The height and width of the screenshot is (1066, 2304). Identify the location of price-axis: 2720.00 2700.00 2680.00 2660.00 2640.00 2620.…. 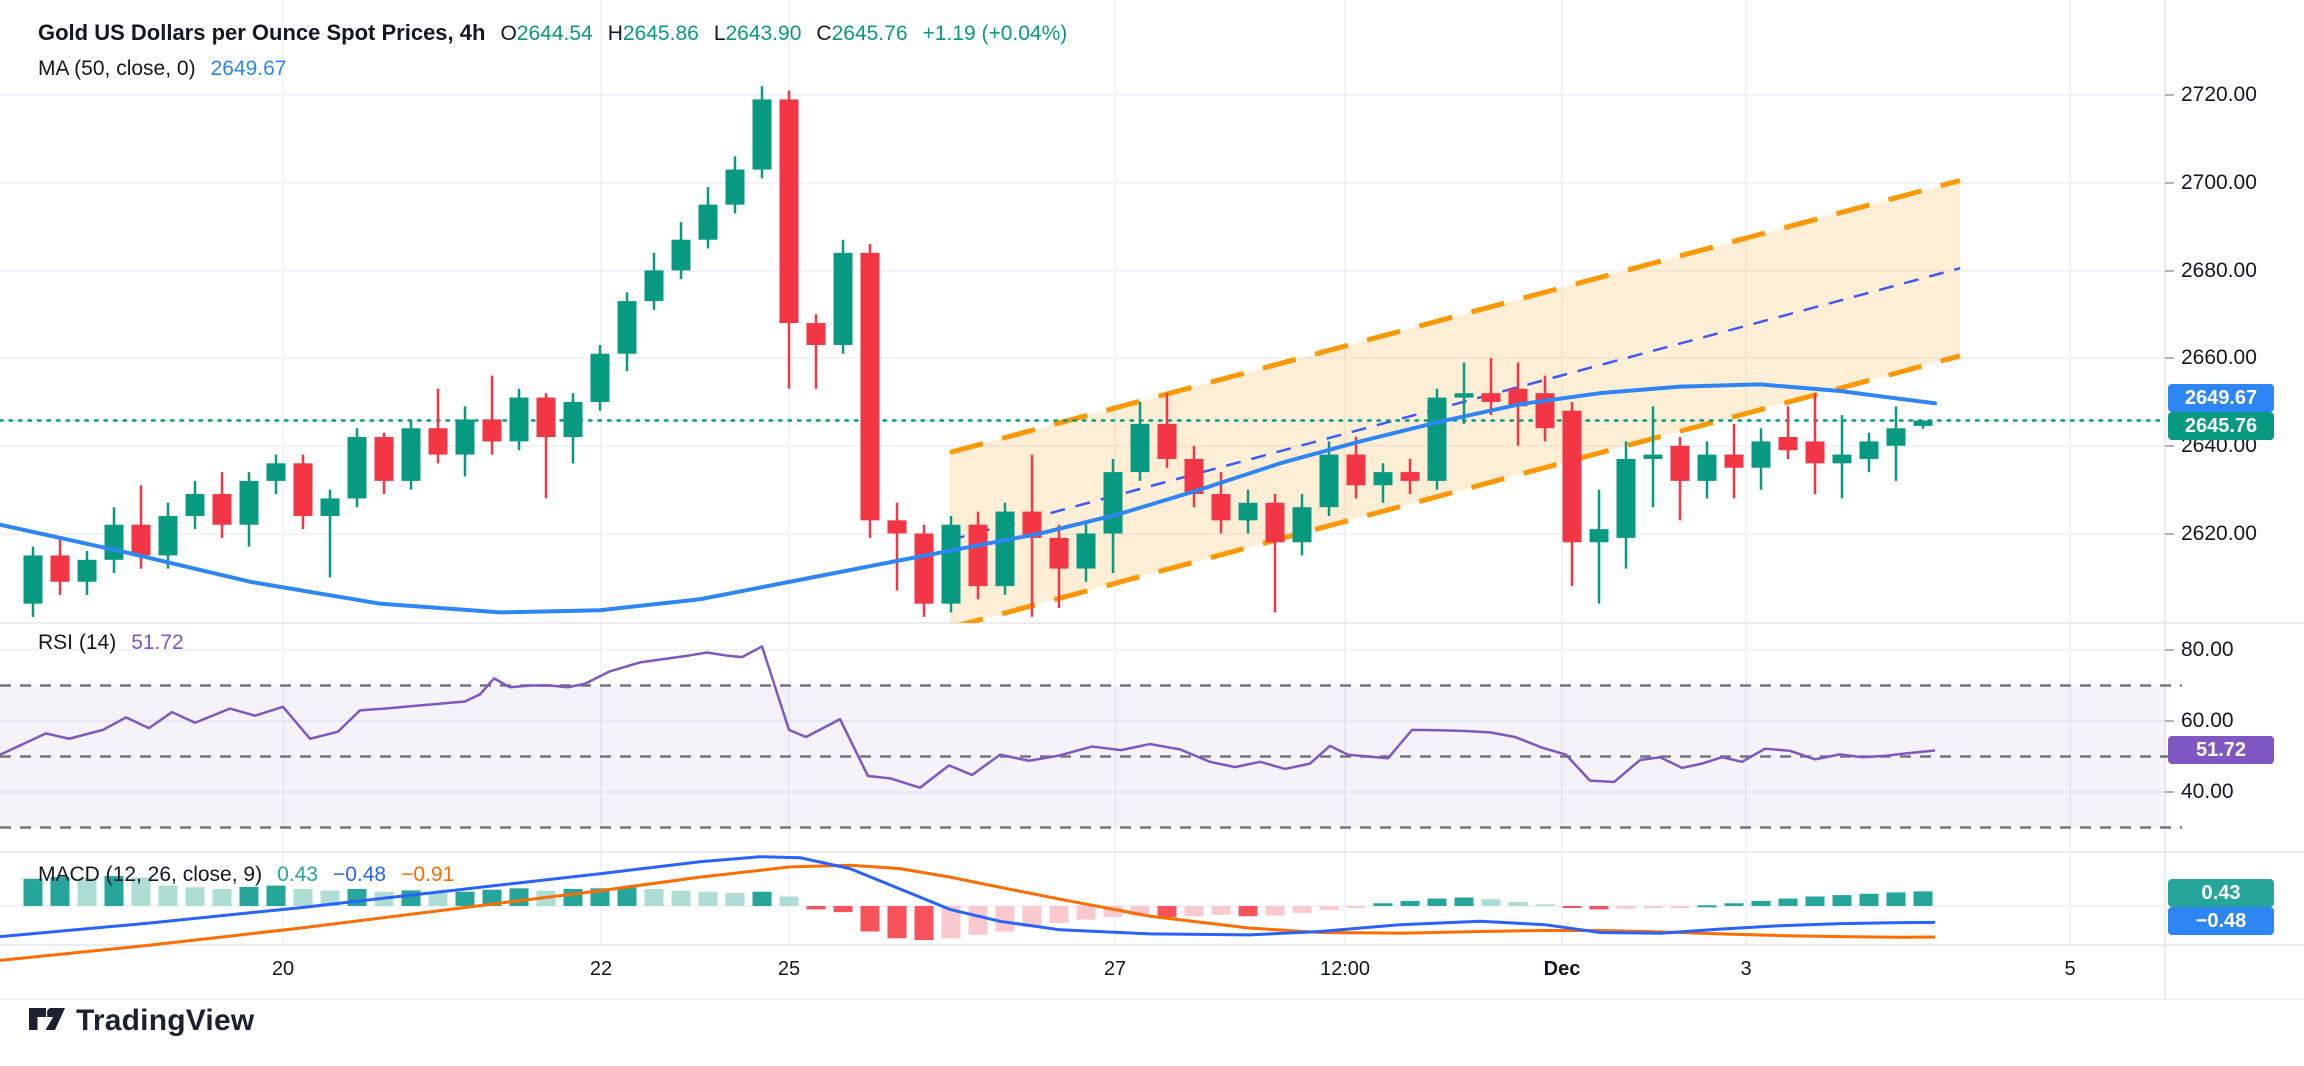
(2234, 500).